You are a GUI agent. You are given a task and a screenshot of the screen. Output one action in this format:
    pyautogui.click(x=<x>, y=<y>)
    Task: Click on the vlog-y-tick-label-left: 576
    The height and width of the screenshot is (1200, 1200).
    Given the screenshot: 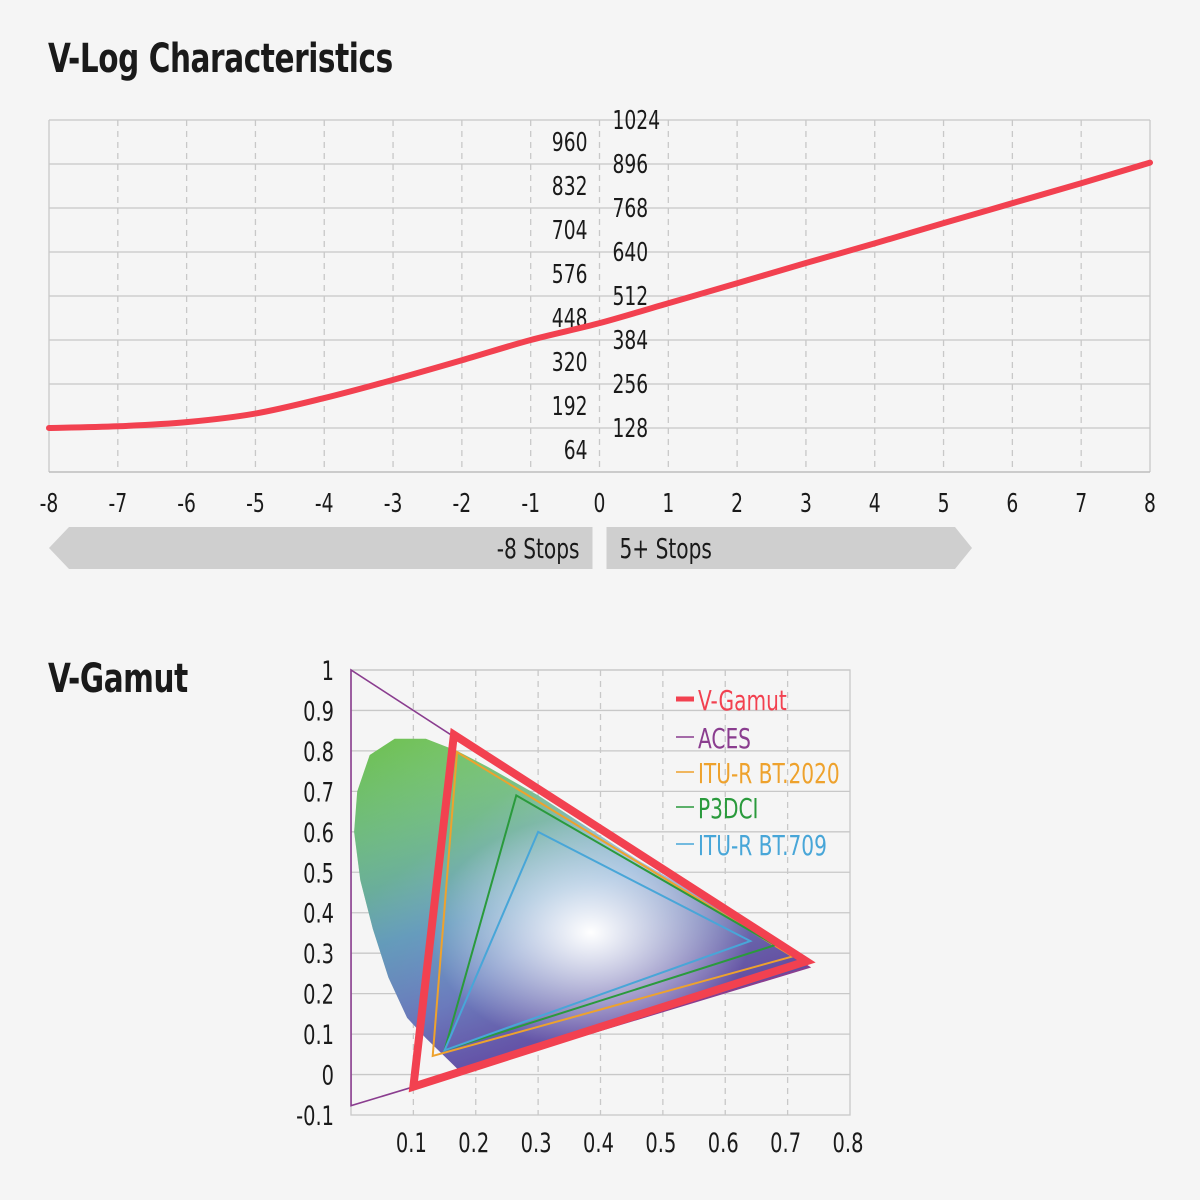 What is the action you would take?
    pyautogui.click(x=570, y=274)
    